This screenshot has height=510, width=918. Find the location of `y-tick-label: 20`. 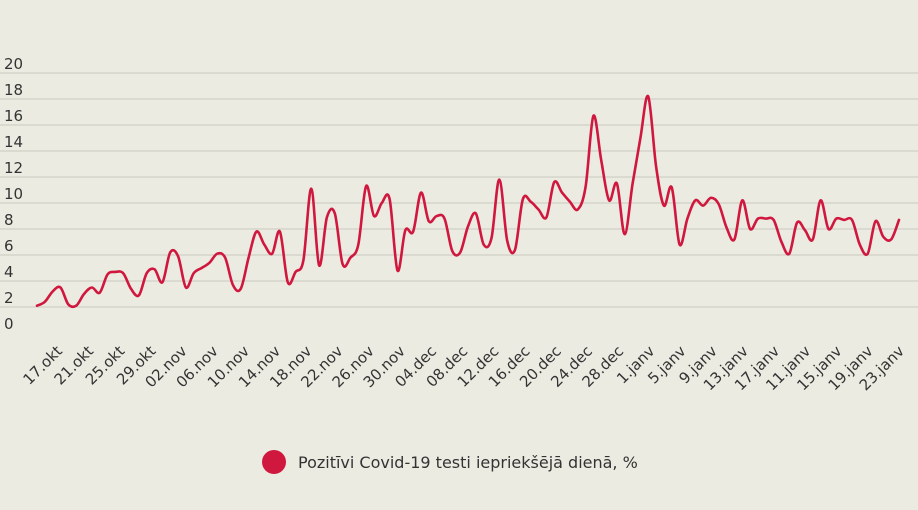

y-tick-label: 20 is located at coordinates (13, 64).